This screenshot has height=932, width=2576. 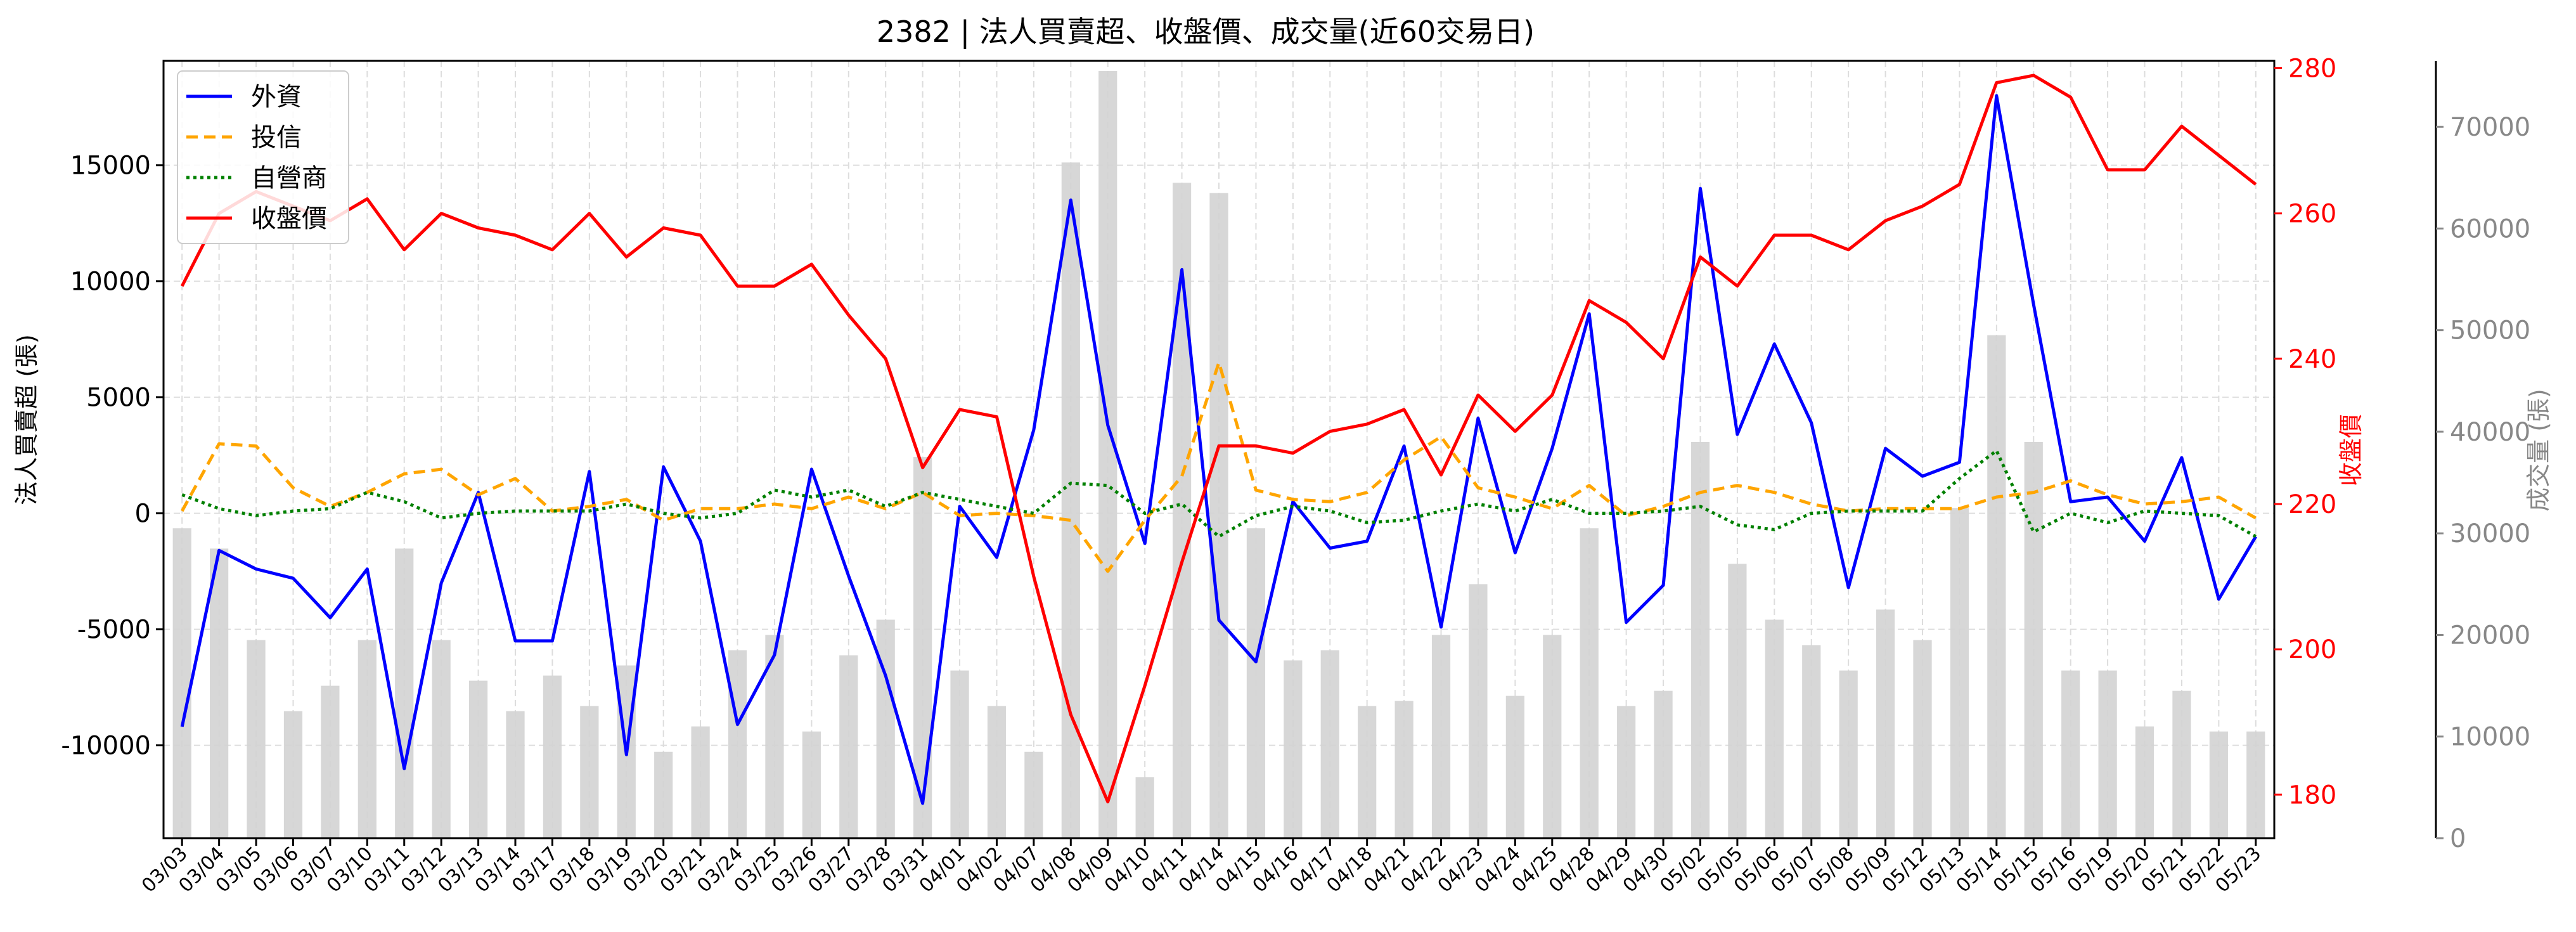 What do you see at coordinates (2490, 128) in the screenshot?
I see `y-right2-tick-label: 70000` at bounding box center [2490, 128].